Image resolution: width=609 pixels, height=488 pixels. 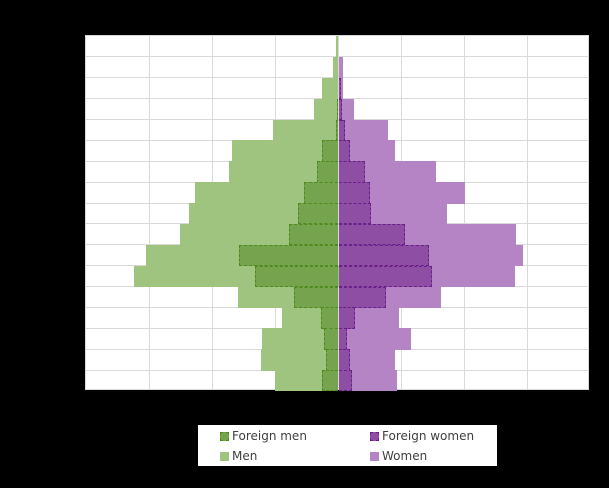 I want to click on men-swatch-icon, so click(x=224, y=456).